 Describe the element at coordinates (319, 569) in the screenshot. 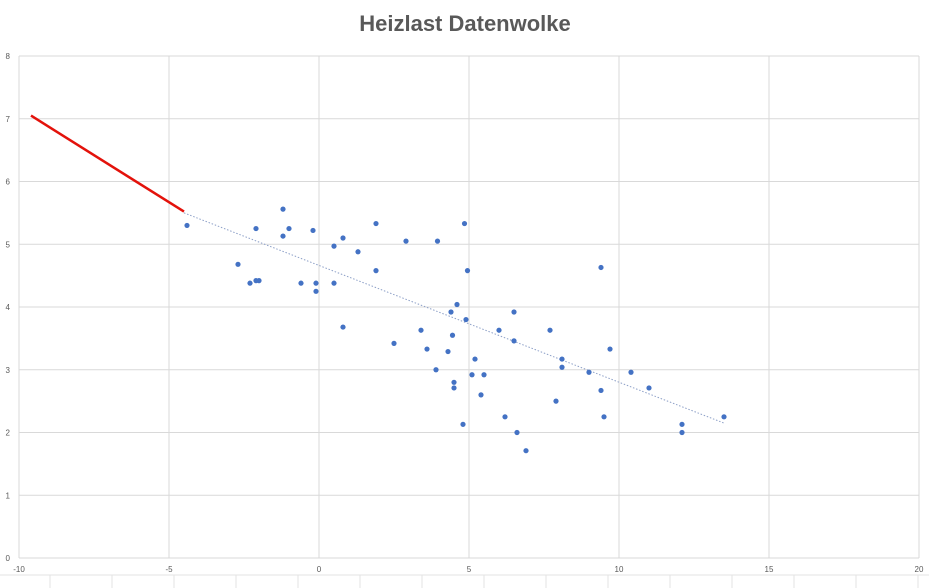

I see `x-tick-label: 0` at that location.